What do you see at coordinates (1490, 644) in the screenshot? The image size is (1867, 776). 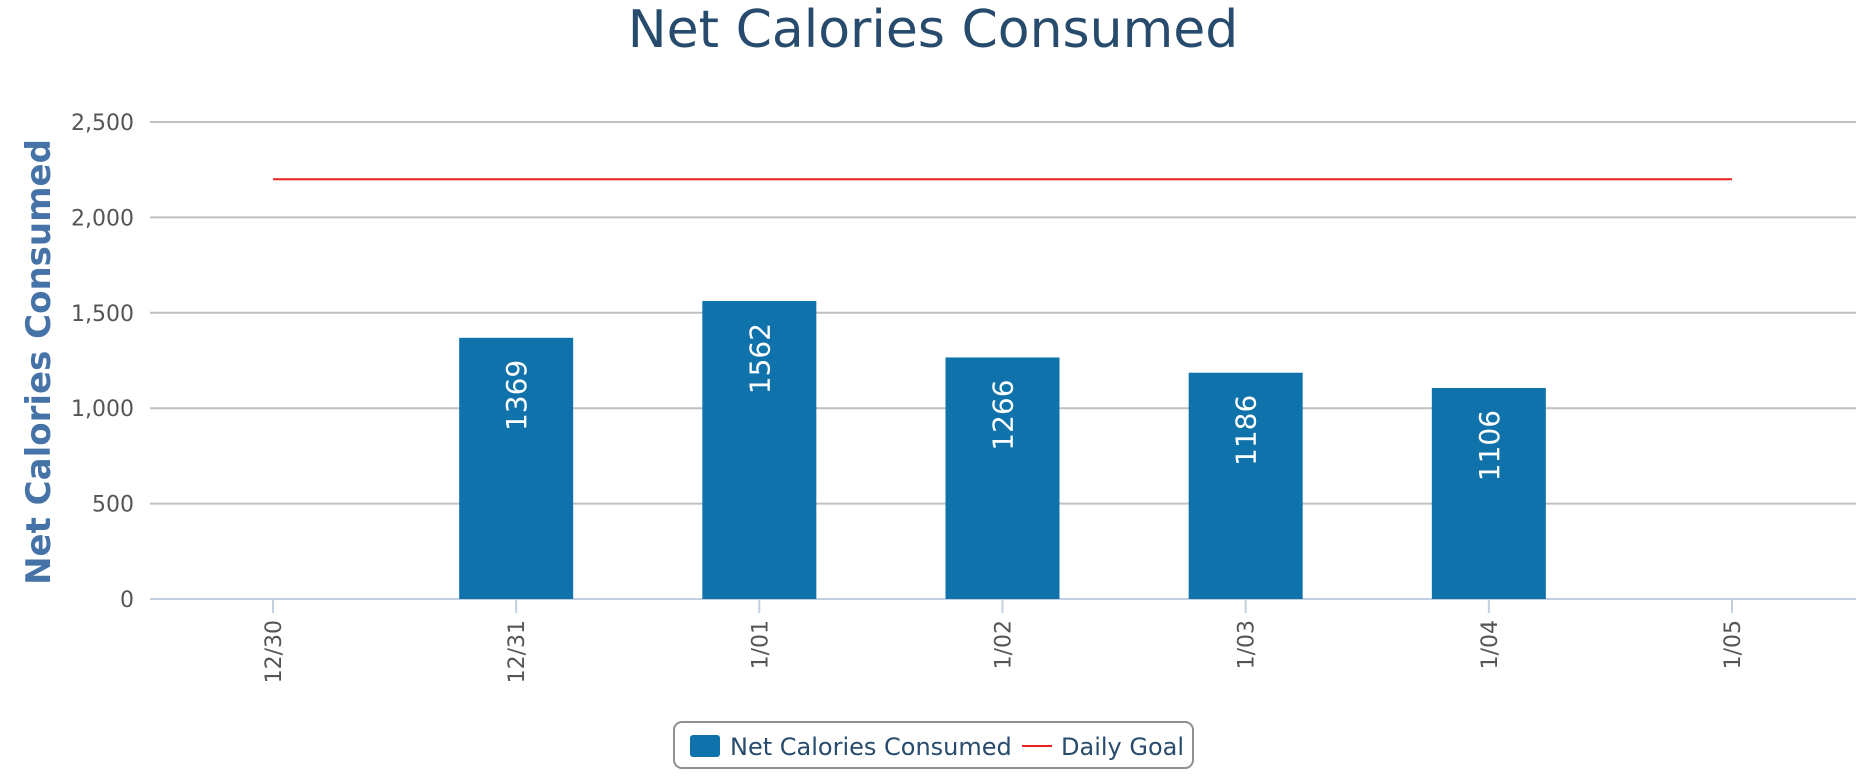 I see `x-tick-label: 1/04` at bounding box center [1490, 644].